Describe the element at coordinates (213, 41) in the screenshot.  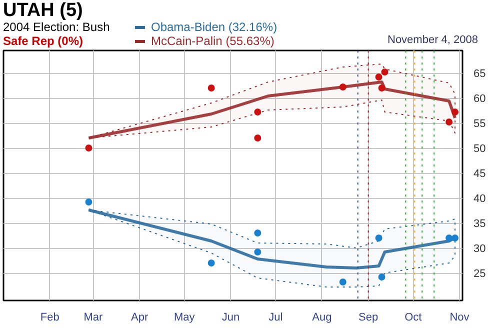
I see `legend-label: McCain-Palin (55.63%)` at that location.